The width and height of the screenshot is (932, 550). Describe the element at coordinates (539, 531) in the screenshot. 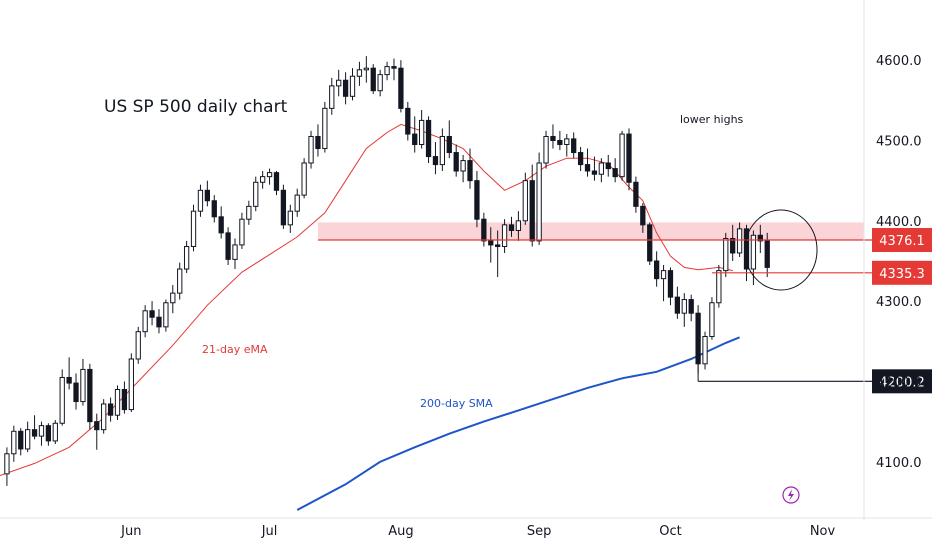

I see `x-tick-label: Sep` at that location.